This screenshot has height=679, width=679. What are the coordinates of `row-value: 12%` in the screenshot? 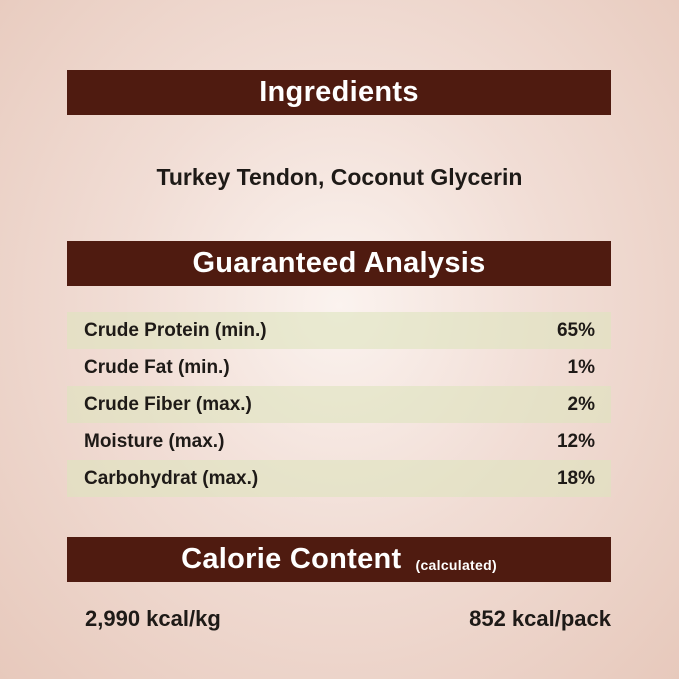 It's located at (575, 441).